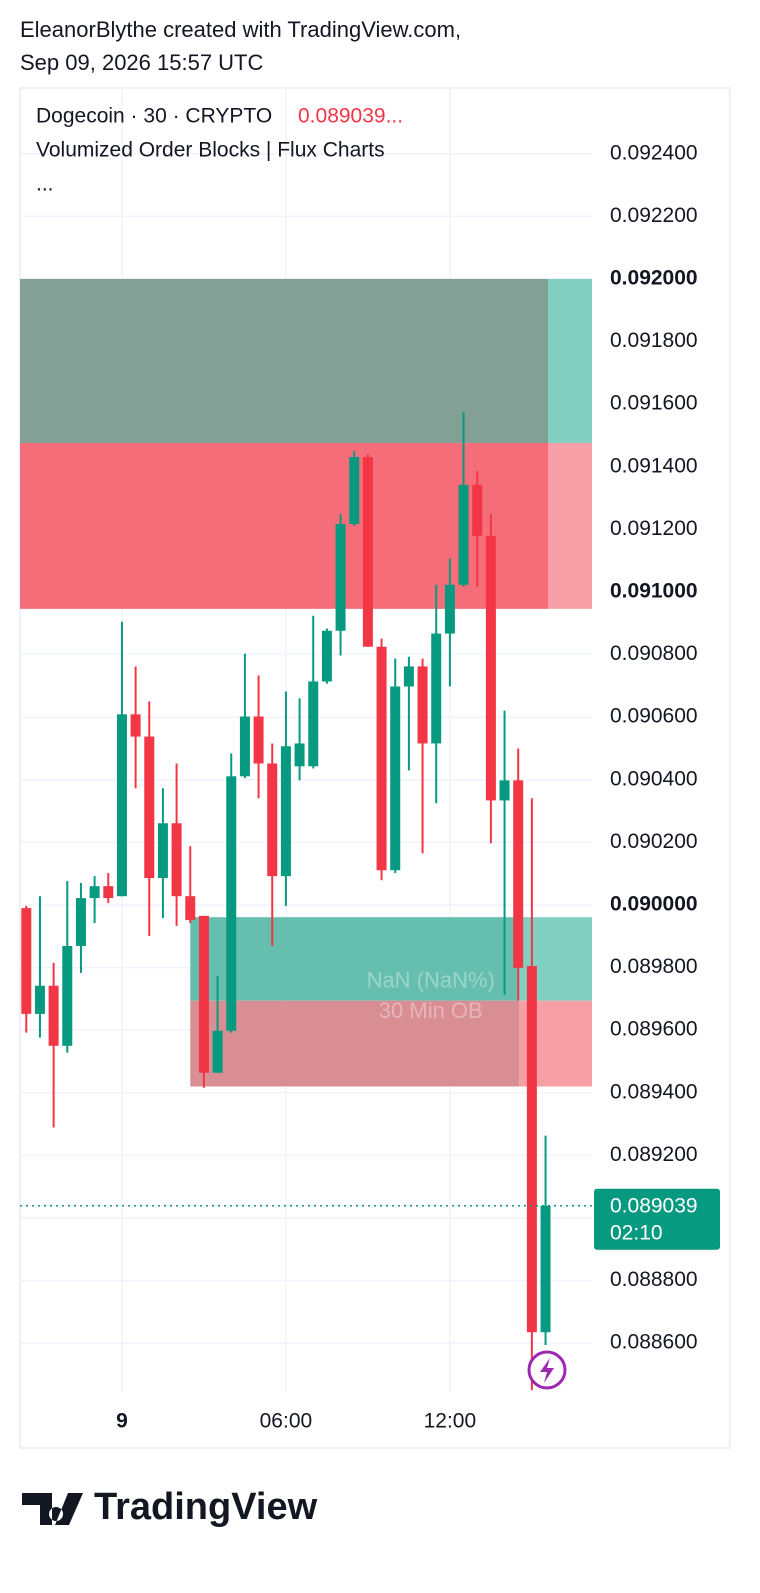  What do you see at coordinates (654, 340) in the screenshot?
I see `y-tick-label: 0.091800` at bounding box center [654, 340].